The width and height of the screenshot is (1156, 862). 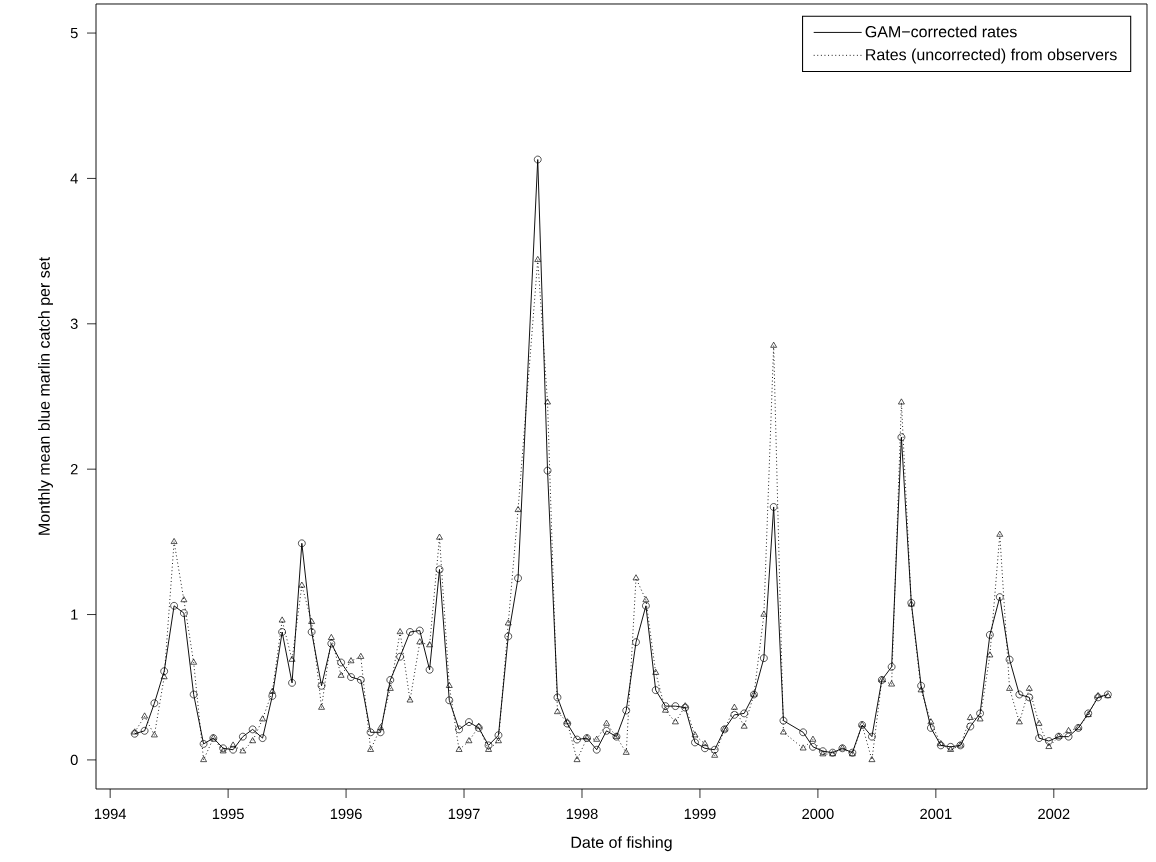 What do you see at coordinates (74, 760) in the screenshot?
I see `y-tick-label: 0` at bounding box center [74, 760].